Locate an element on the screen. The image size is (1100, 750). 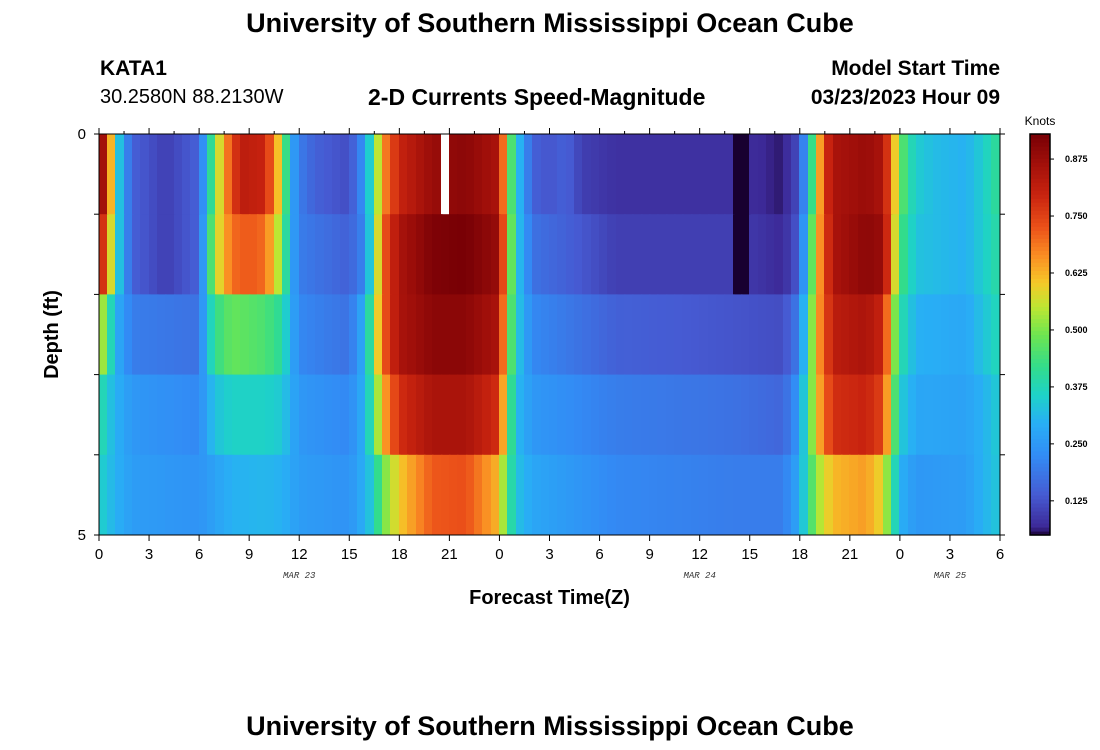
colorbar-tick-label: 0.375 is located at coordinates (1076, 387).